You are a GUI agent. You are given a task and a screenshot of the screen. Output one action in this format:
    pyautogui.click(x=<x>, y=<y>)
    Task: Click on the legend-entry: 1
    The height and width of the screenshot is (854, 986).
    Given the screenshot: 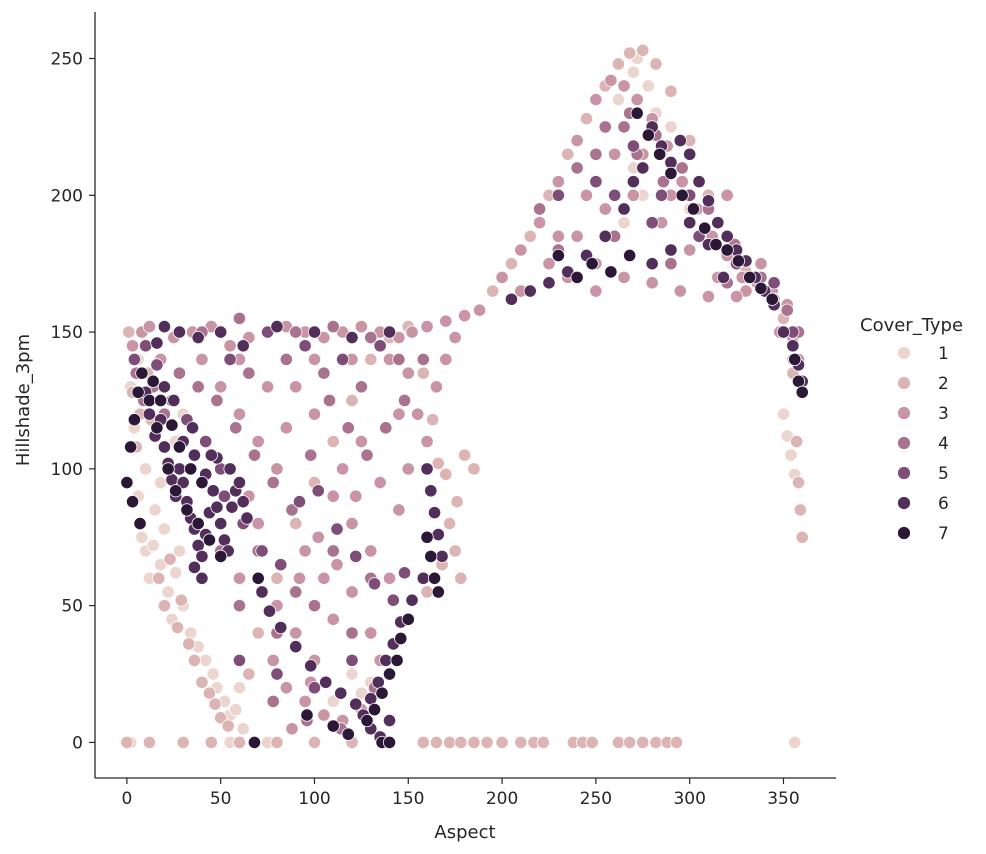 What is the action you would take?
    pyautogui.click(x=923, y=354)
    